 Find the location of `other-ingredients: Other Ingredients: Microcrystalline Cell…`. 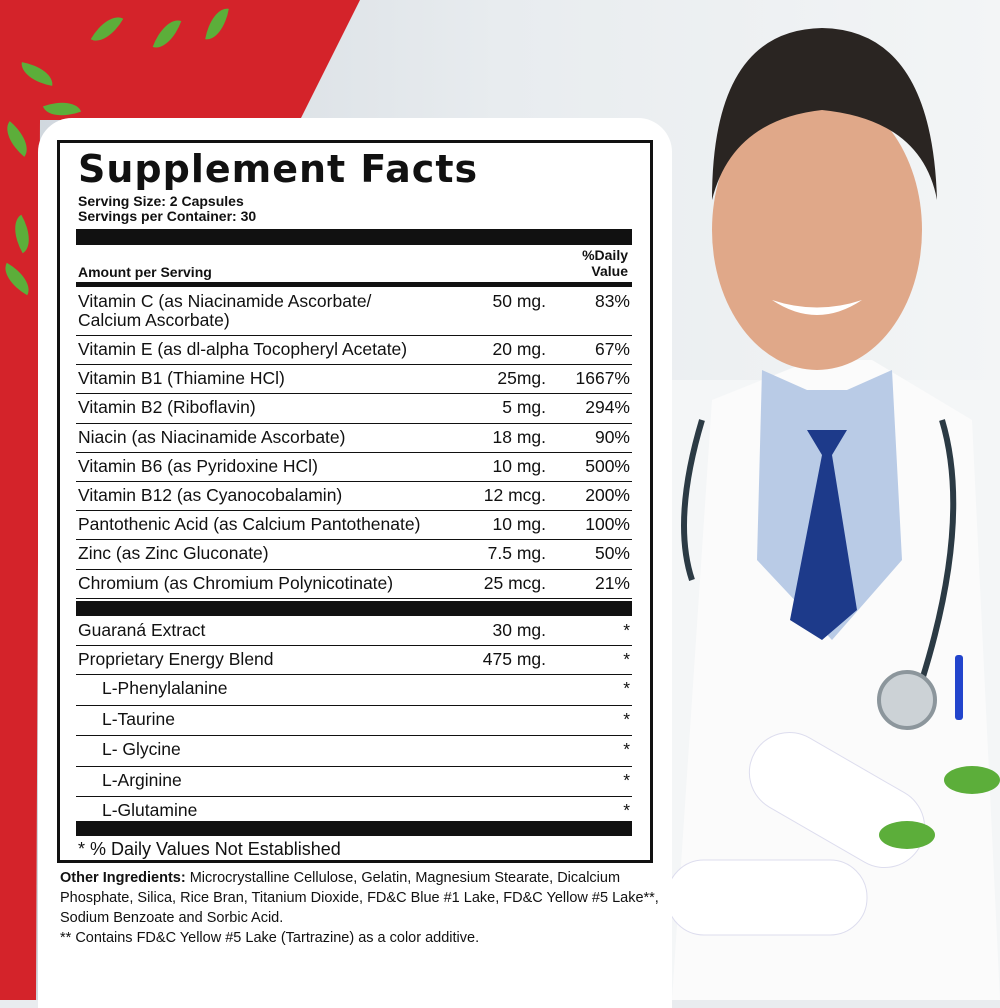

other-ingredients: Other Ingredients: Microcrystalline Cell… is located at coordinates (360, 908).